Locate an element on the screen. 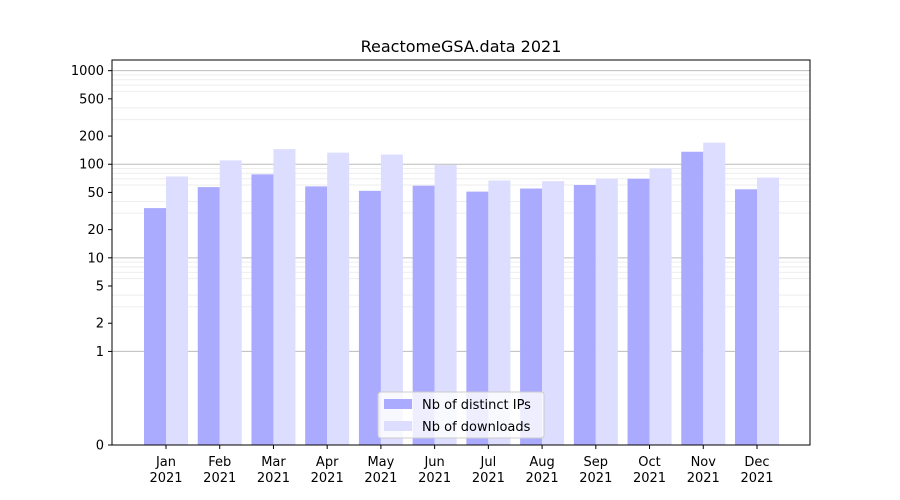 The image size is (900, 500). x-tick-label: Apr 2021 is located at coordinates (327, 470).